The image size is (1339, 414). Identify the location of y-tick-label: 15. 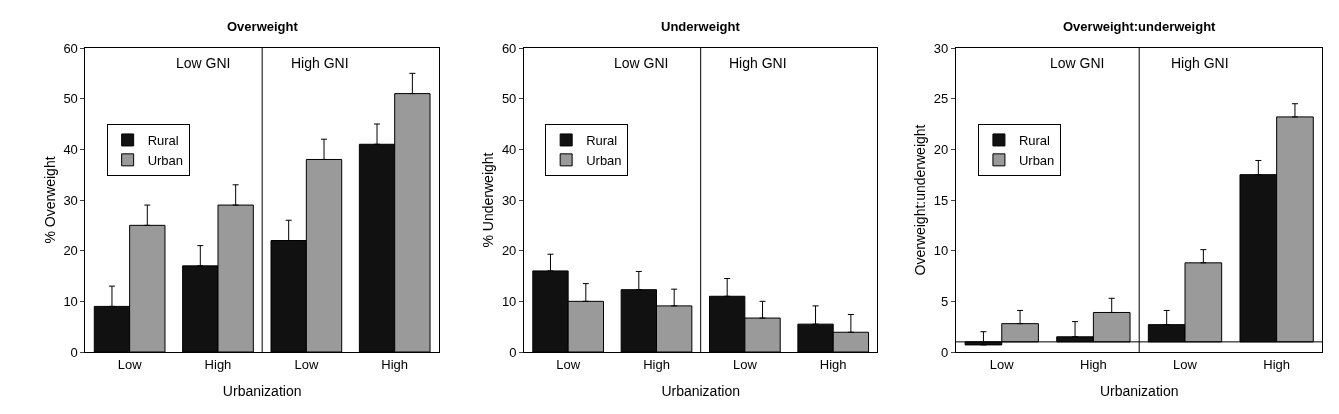
(941, 200).